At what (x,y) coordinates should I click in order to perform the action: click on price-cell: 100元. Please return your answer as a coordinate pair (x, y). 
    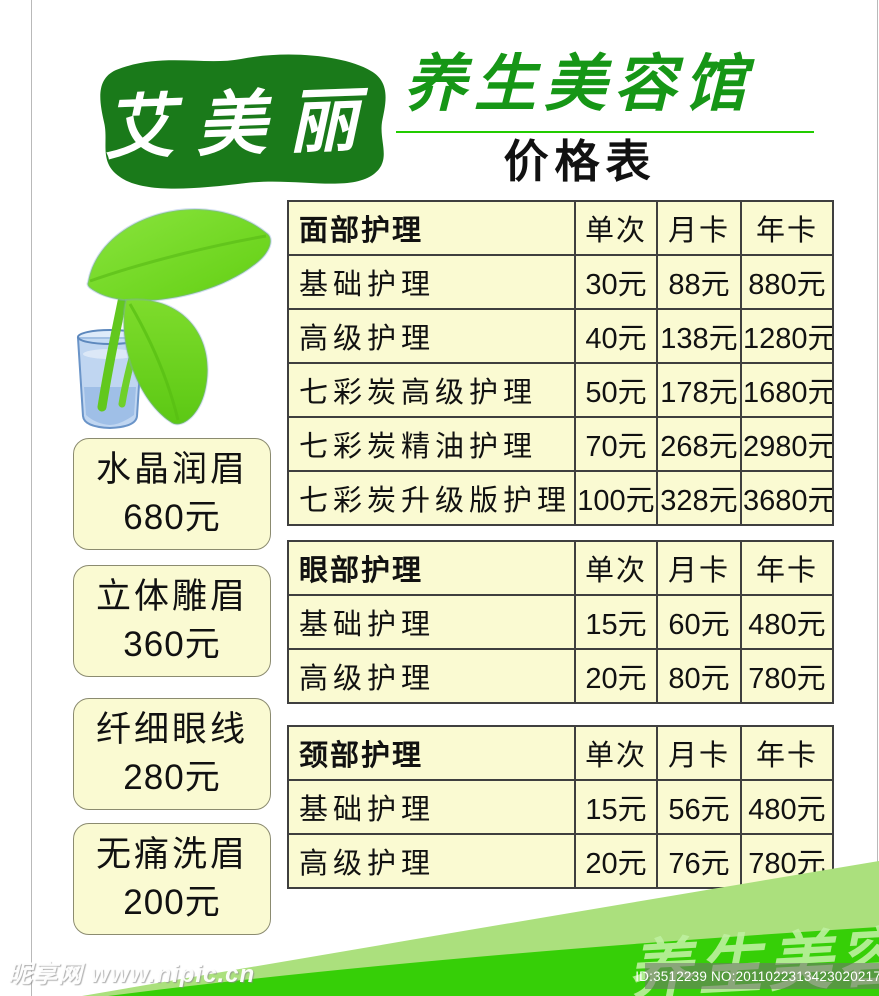
    Looking at the image, I should click on (616, 498).